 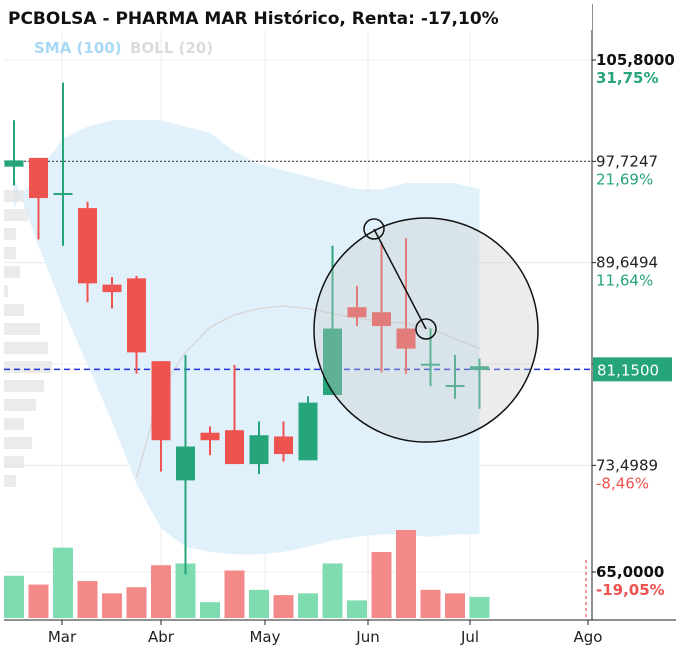 What do you see at coordinates (624, 179) in the screenshot?
I see `price-tick-percent: 21,69%` at bounding box center [624, 179].